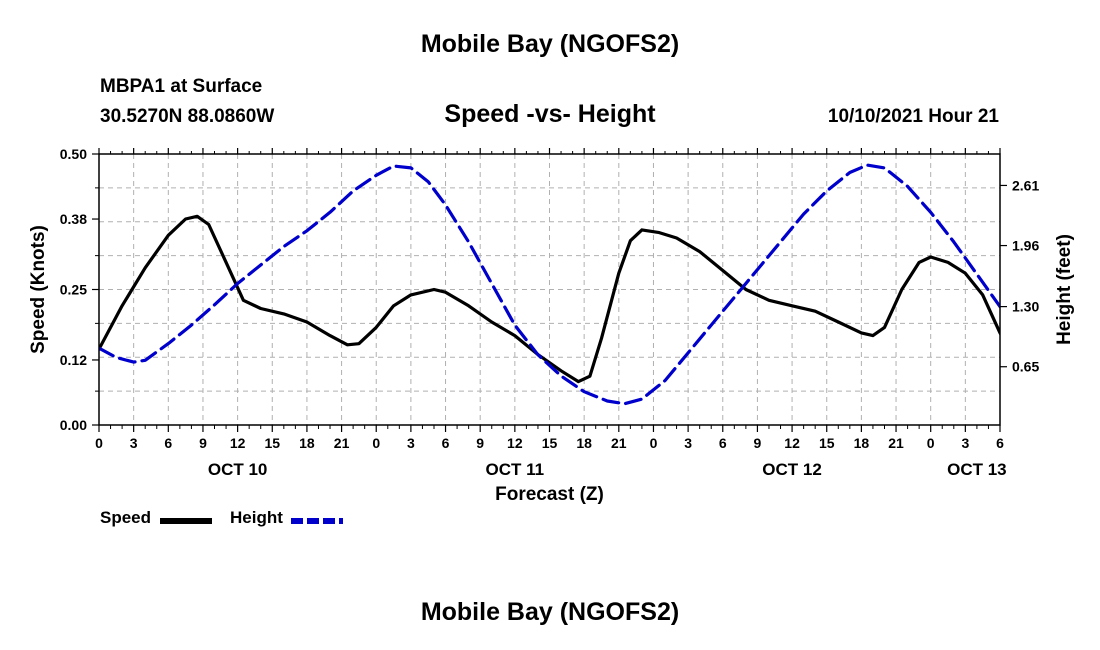  I want to click on legend-height-swatch, so click(317, 521).